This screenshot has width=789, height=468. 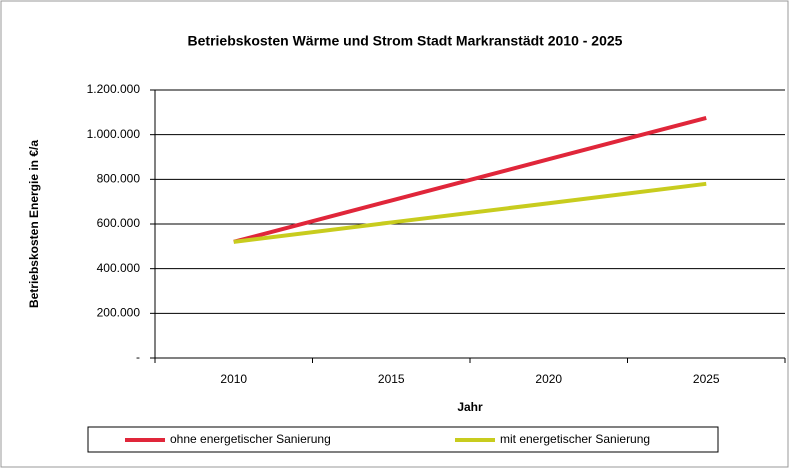 I want to click on y-tick-label: -, so click(x=138, y=357).